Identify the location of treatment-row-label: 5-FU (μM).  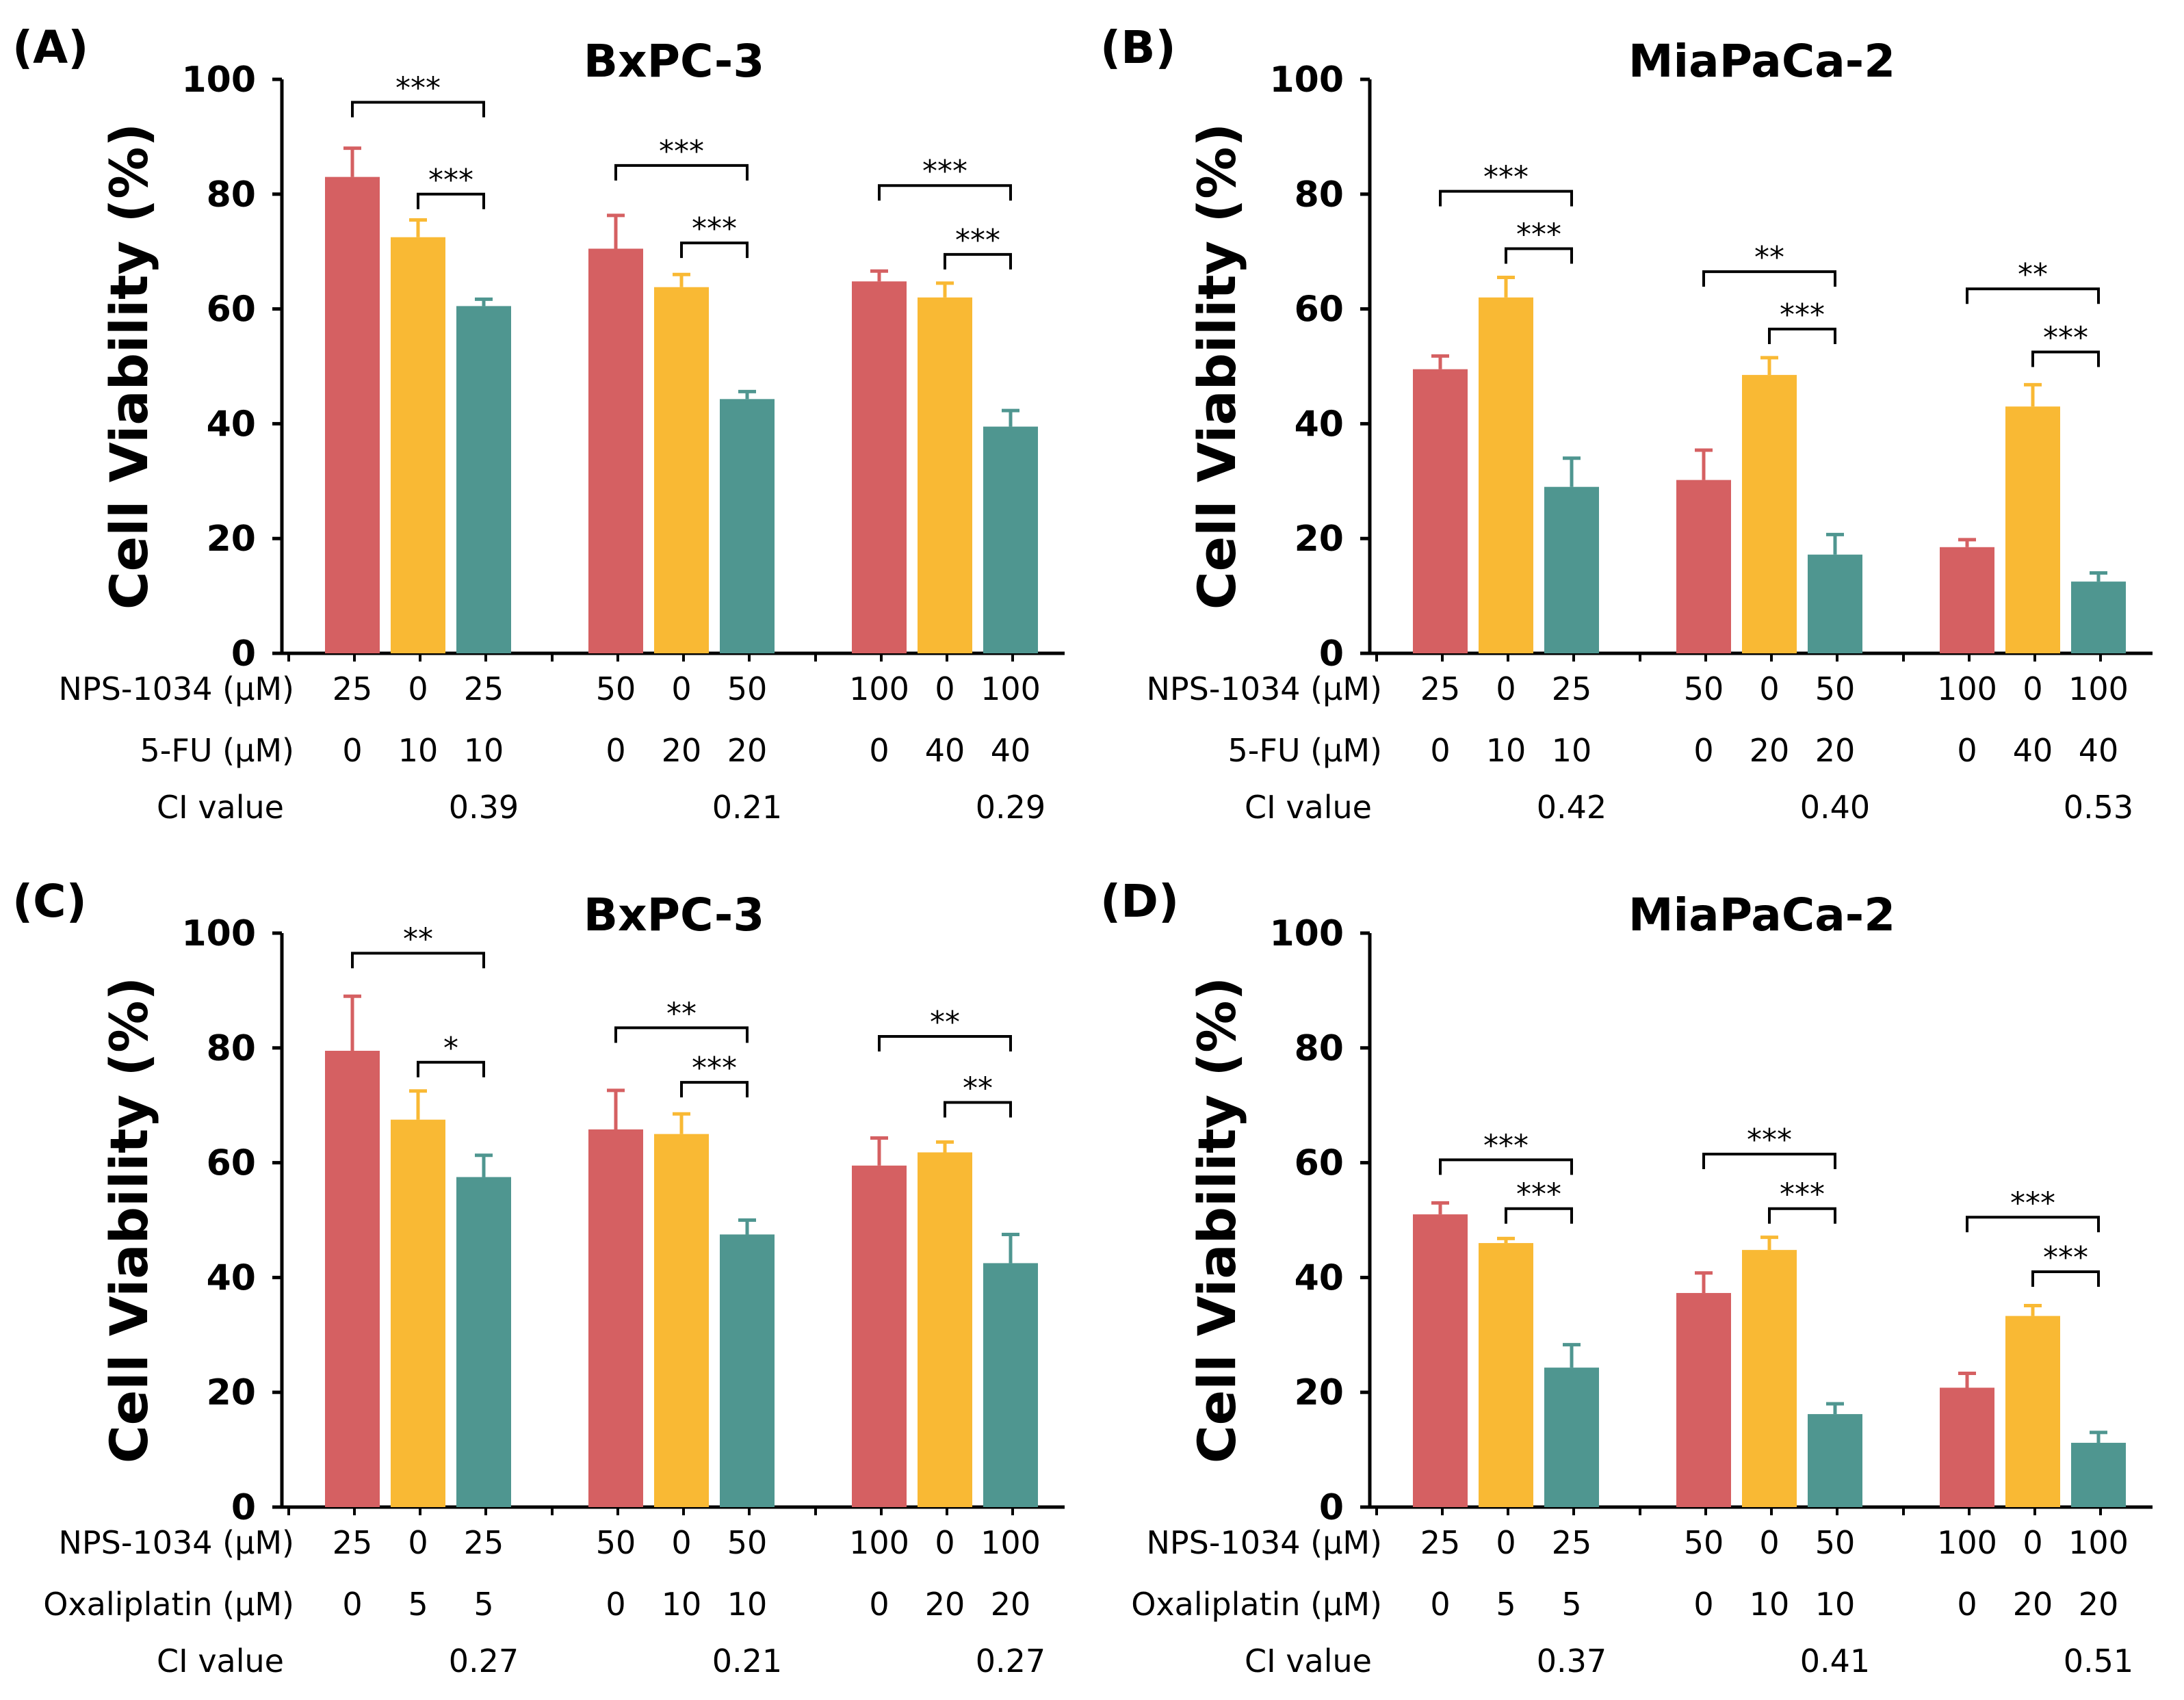
(217, 750).